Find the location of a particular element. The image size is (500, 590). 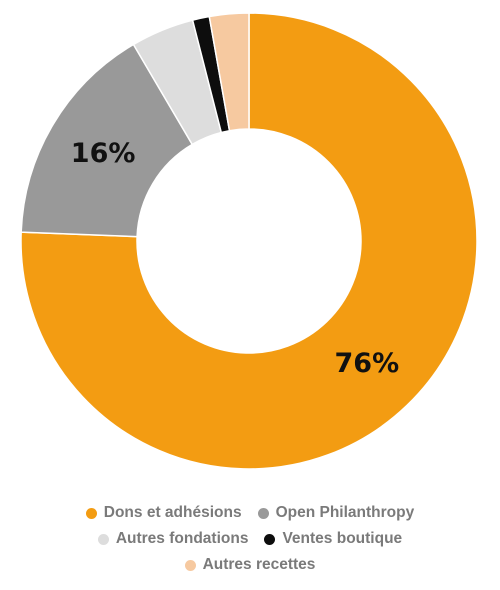

legend-item-open-philanthropy: Open Philanthropy is located at coordinates (336, 513).